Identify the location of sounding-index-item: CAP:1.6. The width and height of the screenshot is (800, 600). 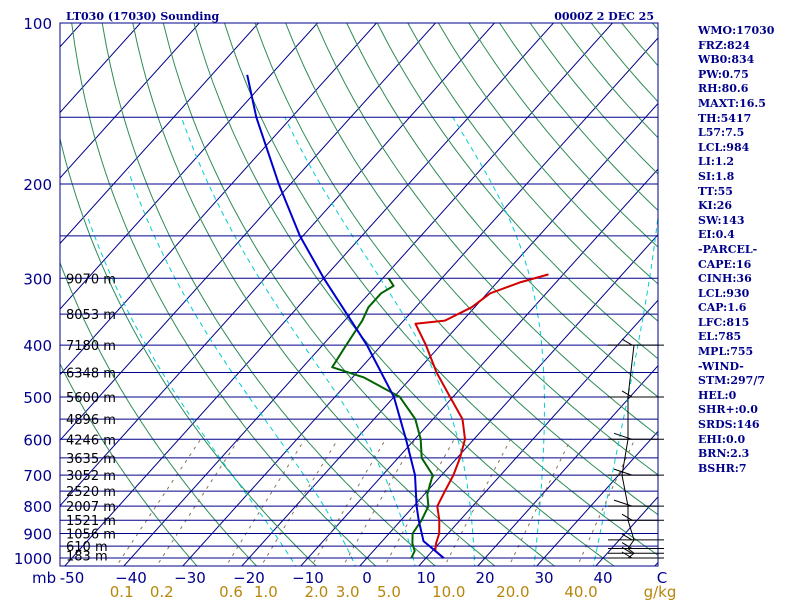
(722, 308).